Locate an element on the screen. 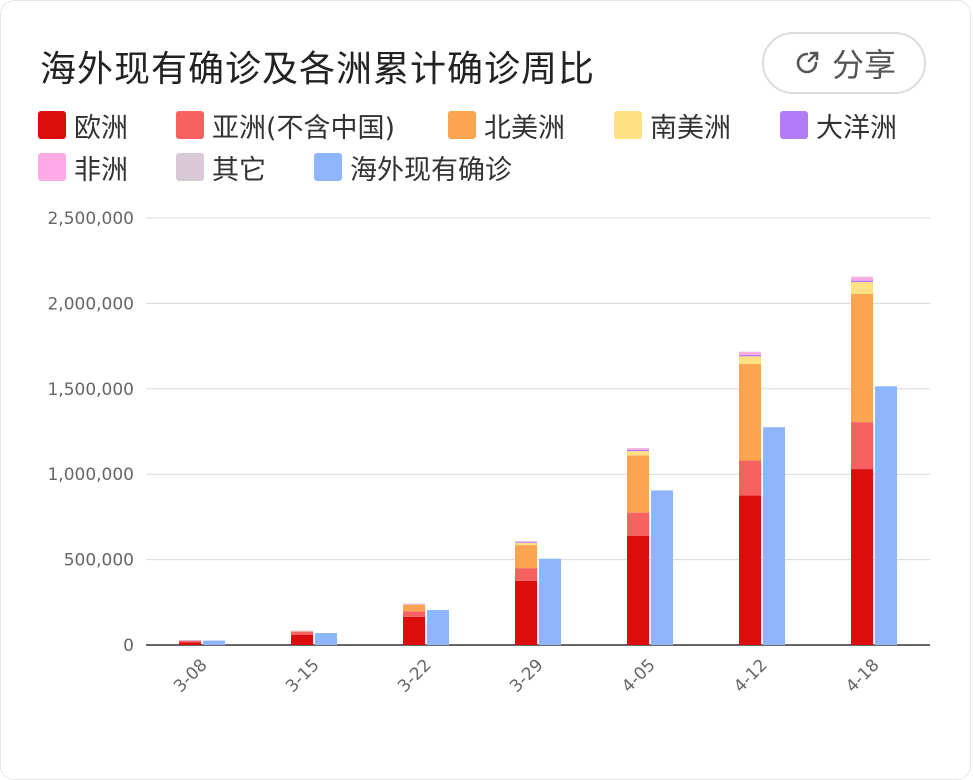 This screenshot has height=780, width=973. legend-item-africa: 非洲 is located at coordinates (107, 167).